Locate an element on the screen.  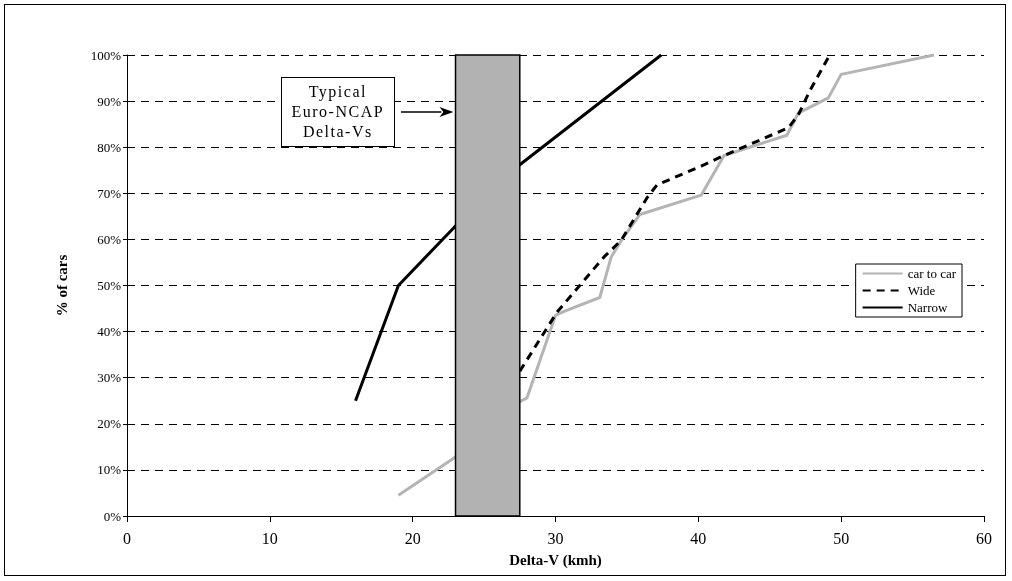
y-axis-title: % of cars is located at coordinates (61, 285).